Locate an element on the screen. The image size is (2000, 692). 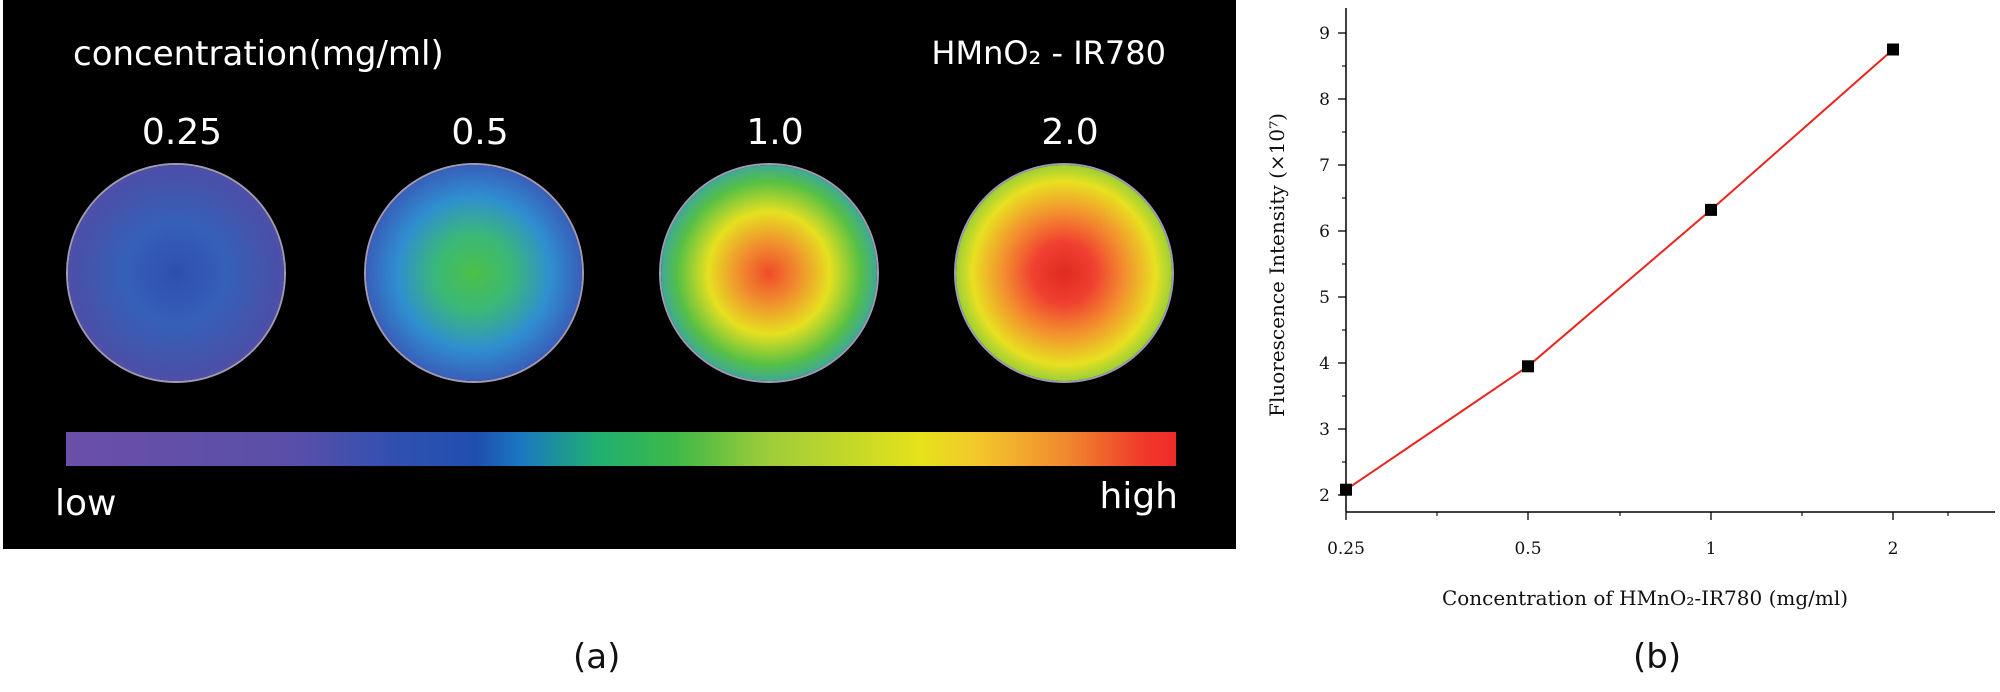
y-axis-title: Fluorescence Intensity (×10⁷) is located at coordinates (1277, 265).